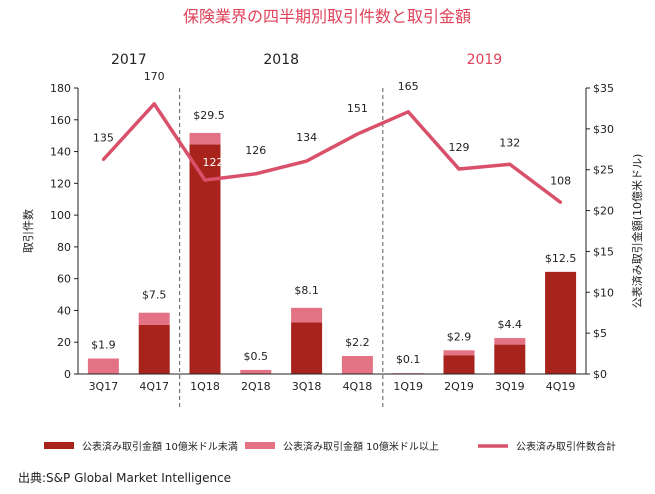 This screenshot has width=655, height=494. What do you see at coordinates (60, 152) in the screenshot?
I see `left-tick-label: 140` at bounding box center [60, 152].